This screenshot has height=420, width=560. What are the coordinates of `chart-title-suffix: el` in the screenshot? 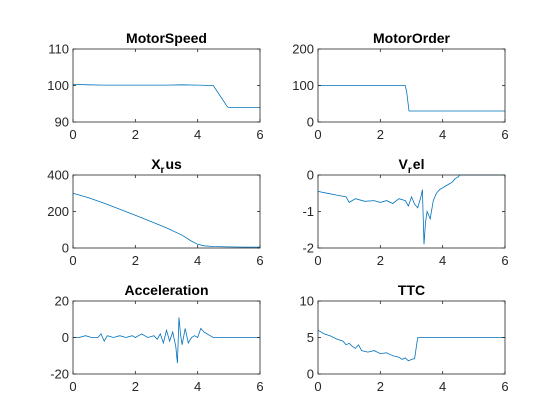 It's located at (419, 164).